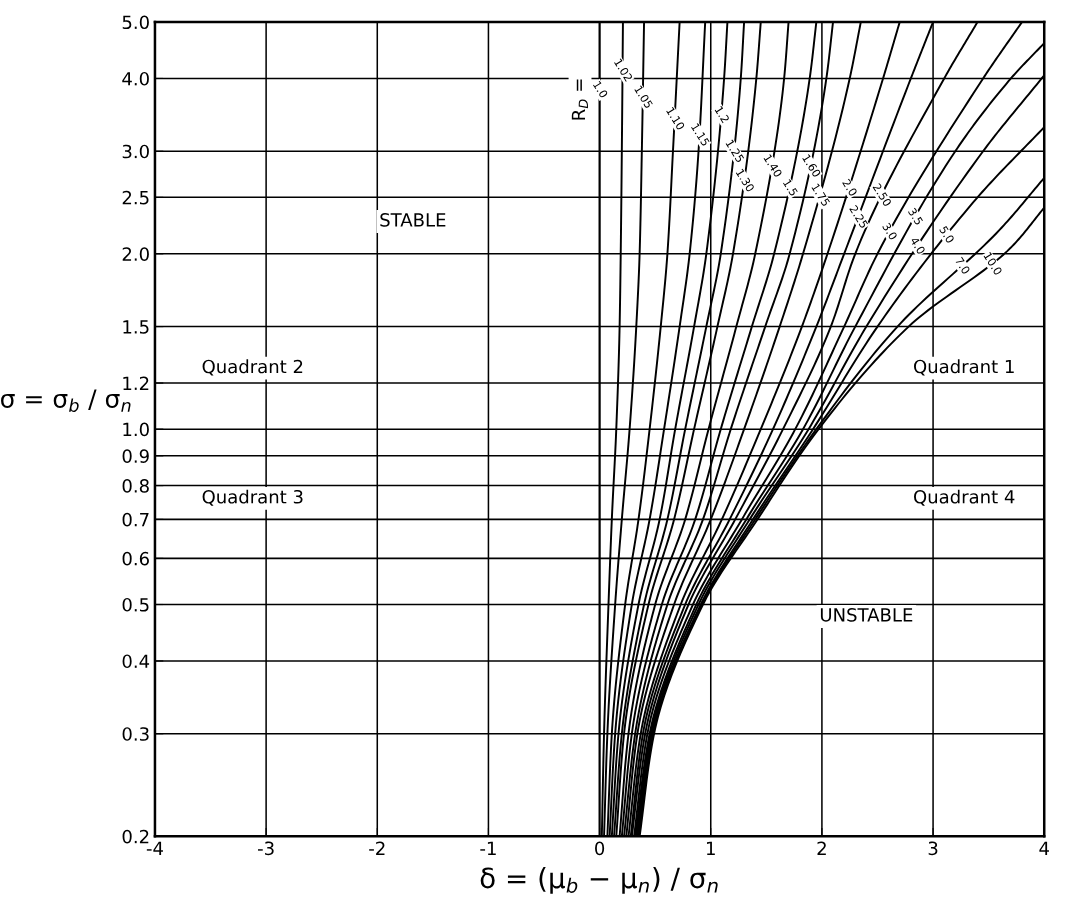 This screenshot has width=1065, height=917. What do you see at coordinates (135, 456) in the screenshot?
I see `y-tick-label: 0.9` at bounding box center [135, 456].